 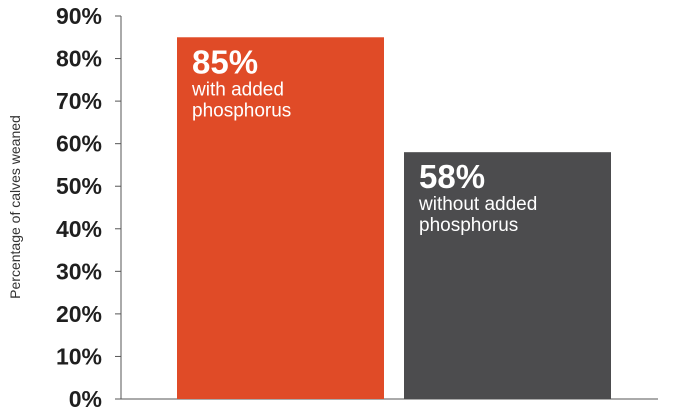 What do you see at coordinates (237, 89) in the screenshot?
I see `bar-category-label: with added` at bounding box center [237, 89].